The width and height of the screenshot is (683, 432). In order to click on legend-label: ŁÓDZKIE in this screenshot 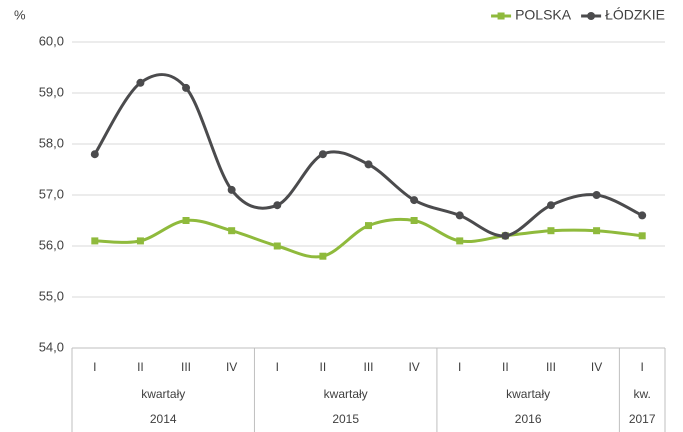, I will do `click(635, 15)`.